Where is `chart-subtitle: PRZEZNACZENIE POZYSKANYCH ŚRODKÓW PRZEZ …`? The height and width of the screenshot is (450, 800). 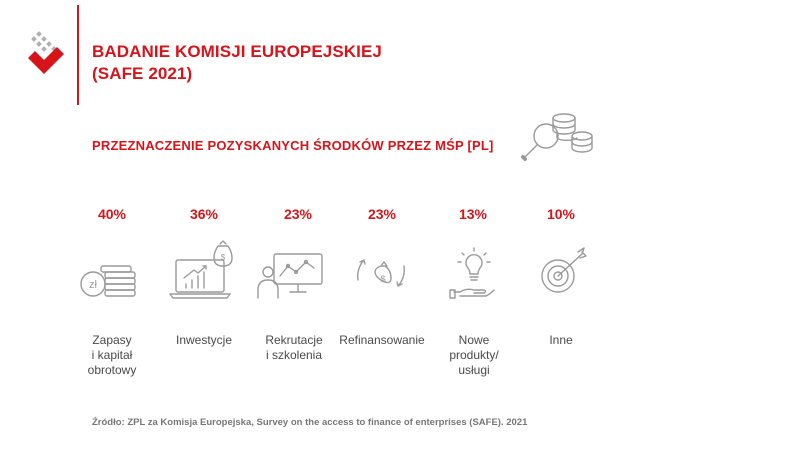 chart-subtitle: PRZEZNACZENIE POZYSKANYCH ŚRODKÓW PRZEZ … is located at coordinates (293, 145).